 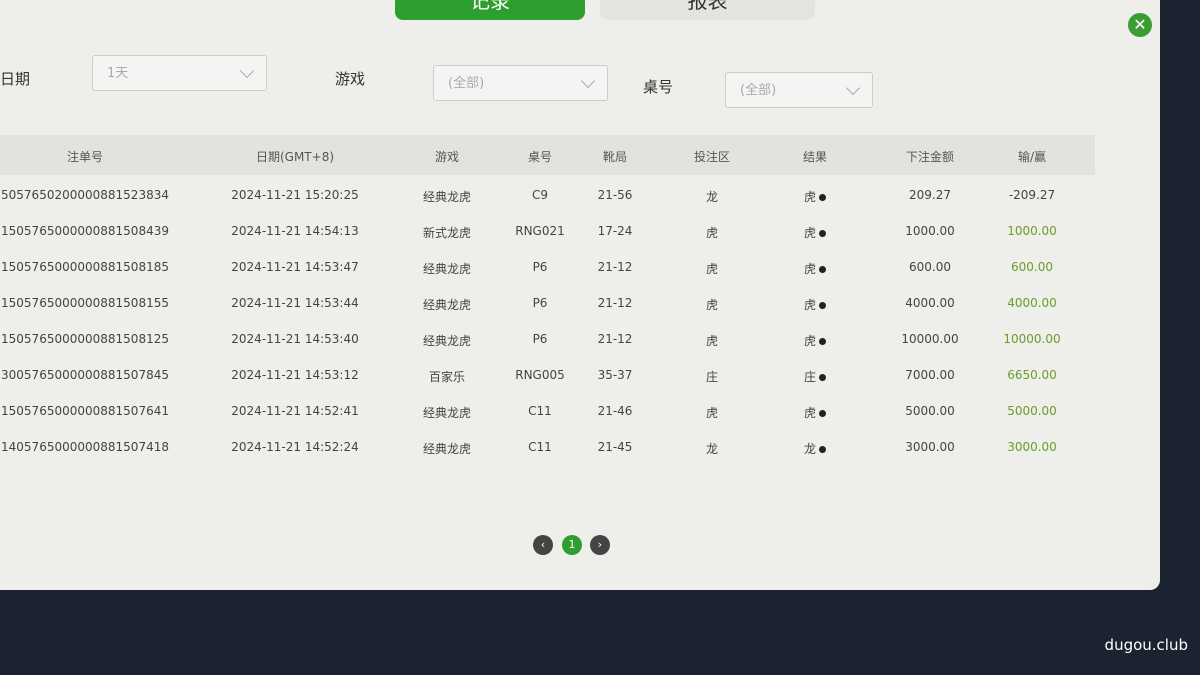 What do you see at coordinates (295, 411) in the screenshot?
I see `table-cell: 2024-11-21 14:52:41` at bounding box center [295, 411].